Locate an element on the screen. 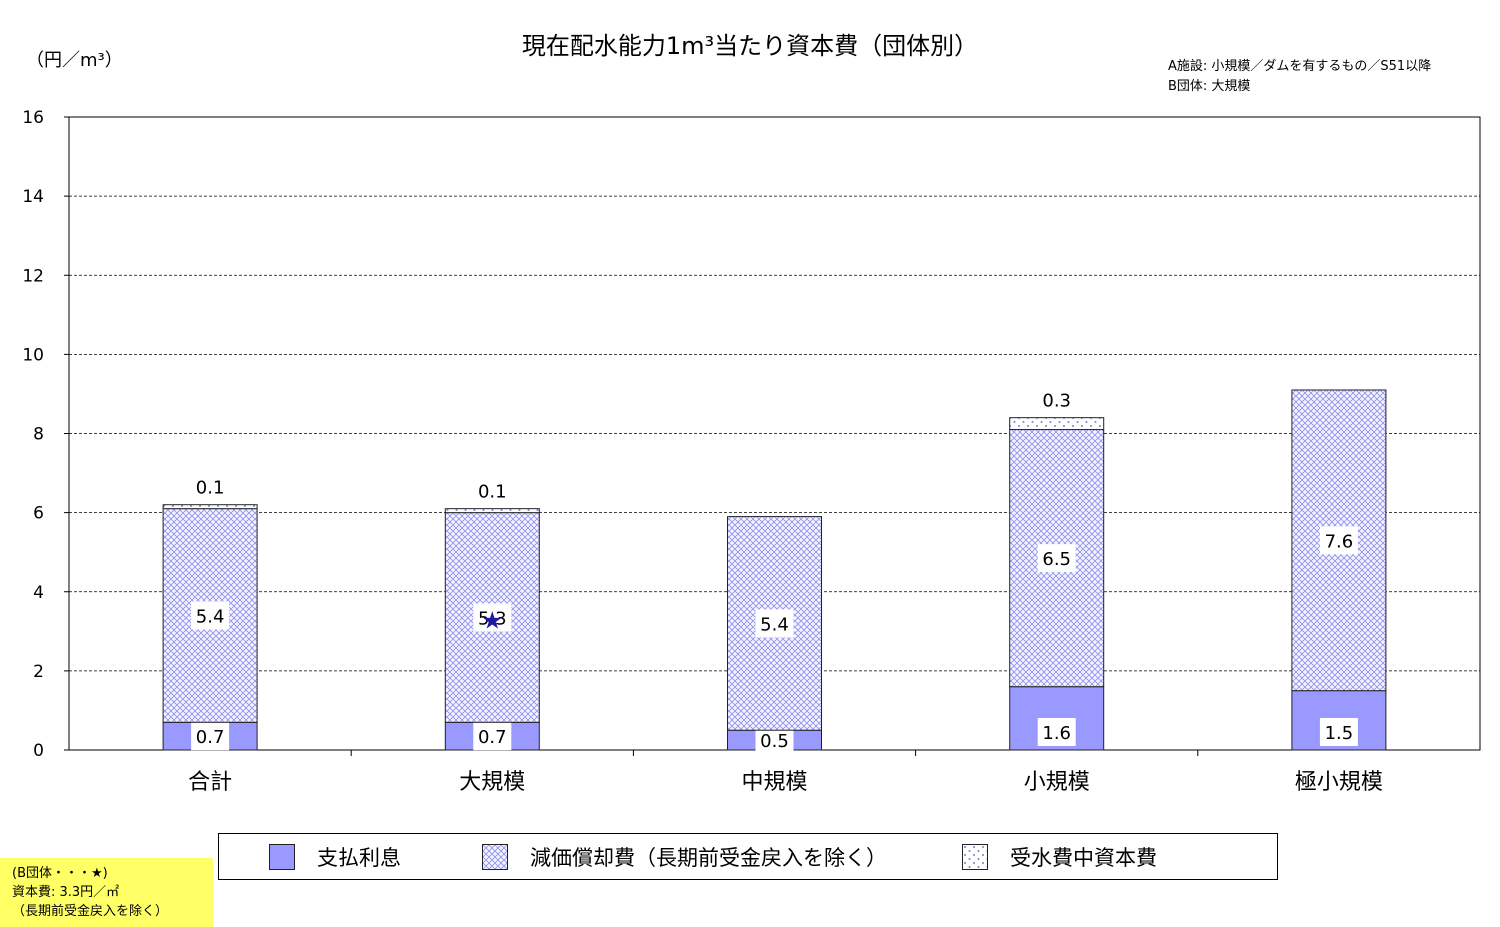  category-label: 小規模 is located at coordinates (1057, 782).